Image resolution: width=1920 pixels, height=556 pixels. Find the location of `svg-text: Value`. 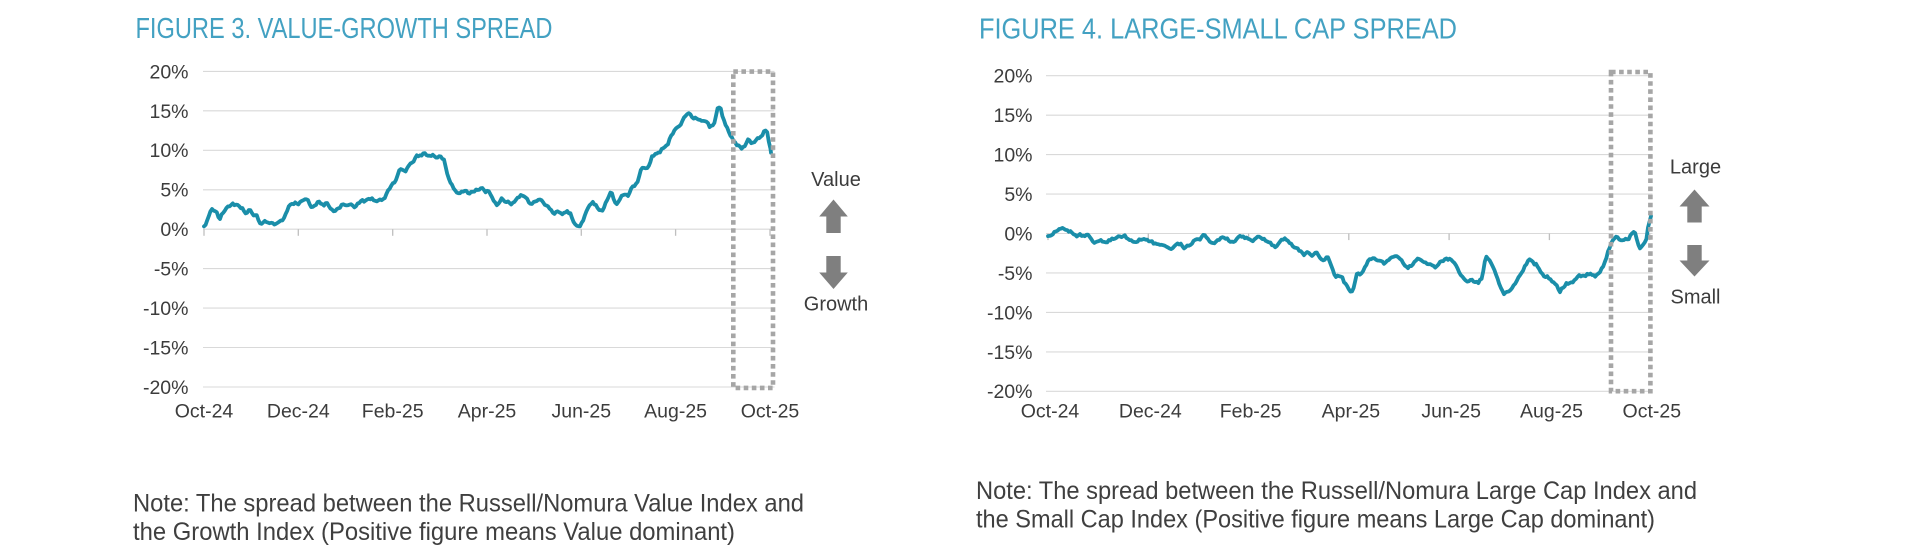

svg-text: Value is located at coordinates (836, 180).